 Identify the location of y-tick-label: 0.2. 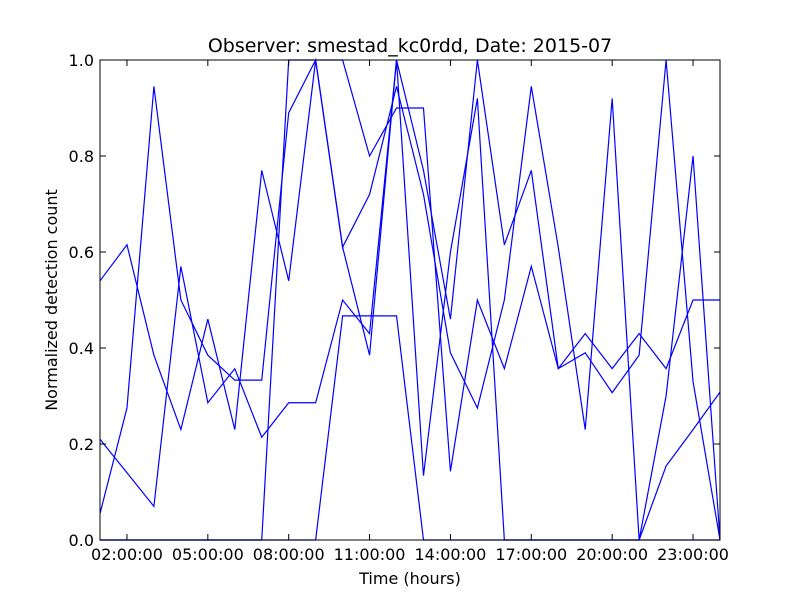
(81, 444).